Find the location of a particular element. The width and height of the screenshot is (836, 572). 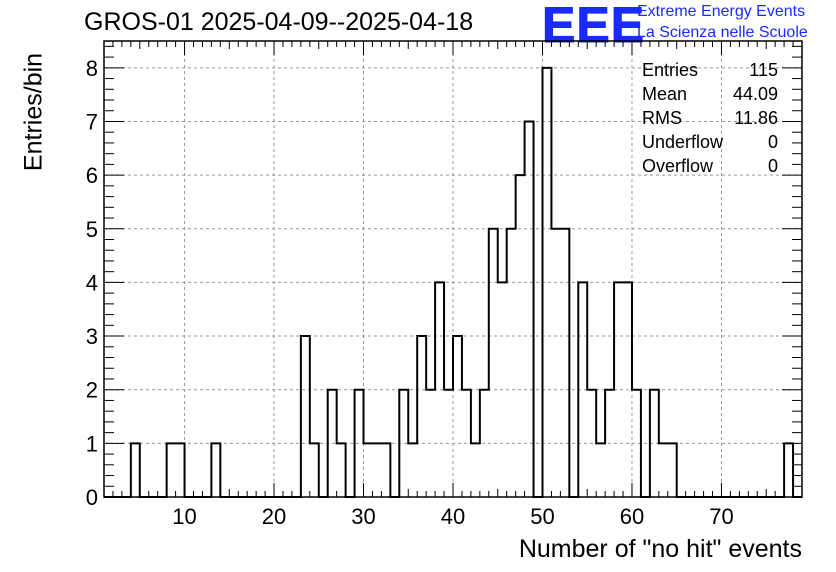

stats-label: Entries is located at coordinates (670, 70).